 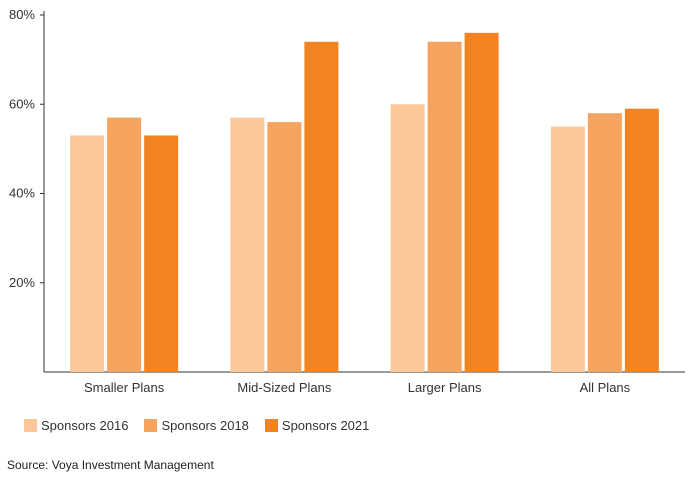 I want to click on x-tick-label: Mid-Sized Plans, so click(x=284, y=387).